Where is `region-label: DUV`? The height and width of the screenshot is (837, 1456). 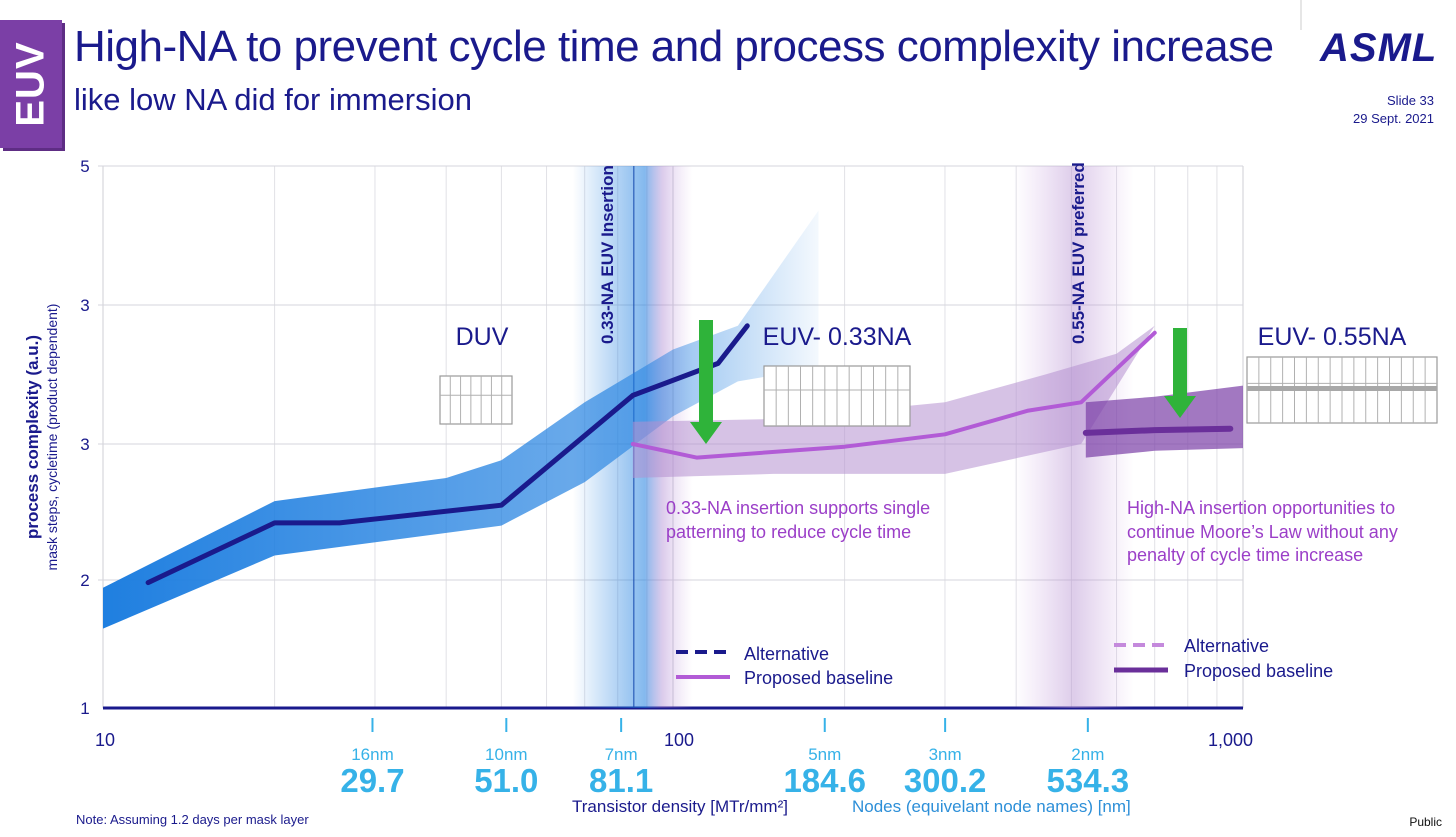
region-label: DUV is located at coordinates (482, 337).